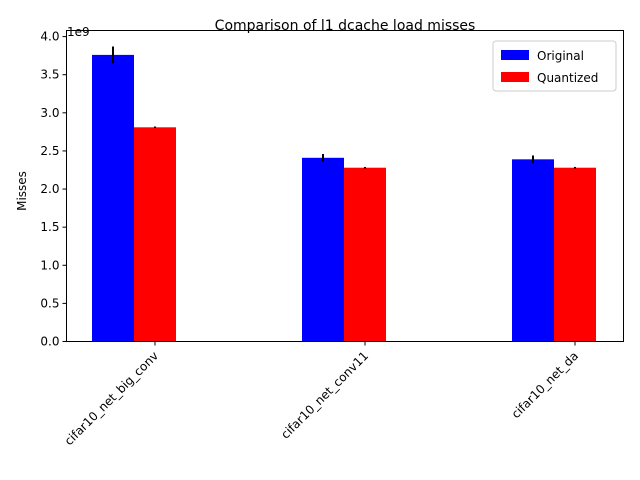  Describe the element at coordinates (560, 56) in the screenshot. I see `legend-label-original: Original` at that location.